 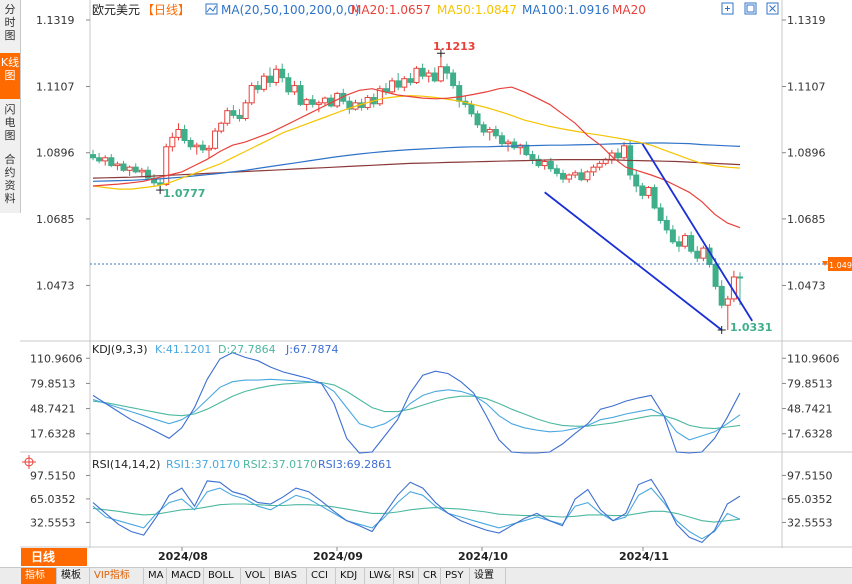 I want to click on bottom-tab-1: 模板, so click(x=73, y=576).